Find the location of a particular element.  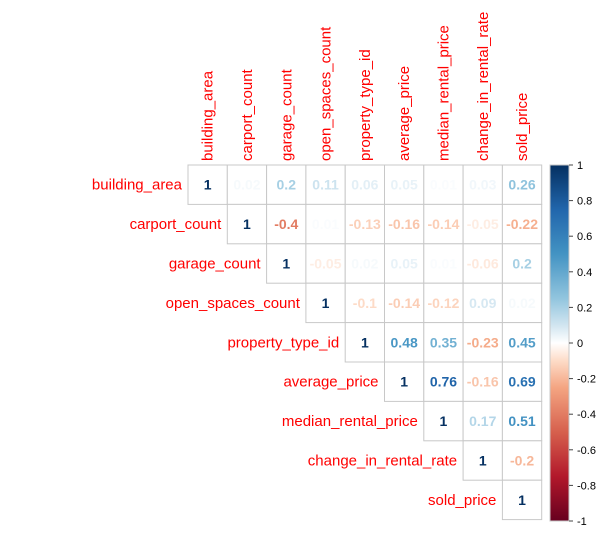

column-label-median_rental_price: median_rental_price is located at coordinates (443, 93).